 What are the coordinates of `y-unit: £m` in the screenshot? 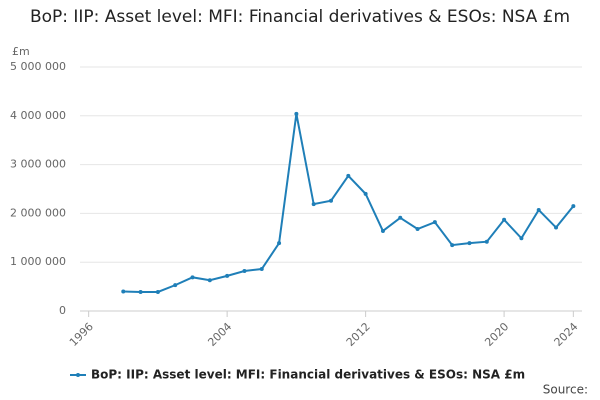 It's located at (21, 51).